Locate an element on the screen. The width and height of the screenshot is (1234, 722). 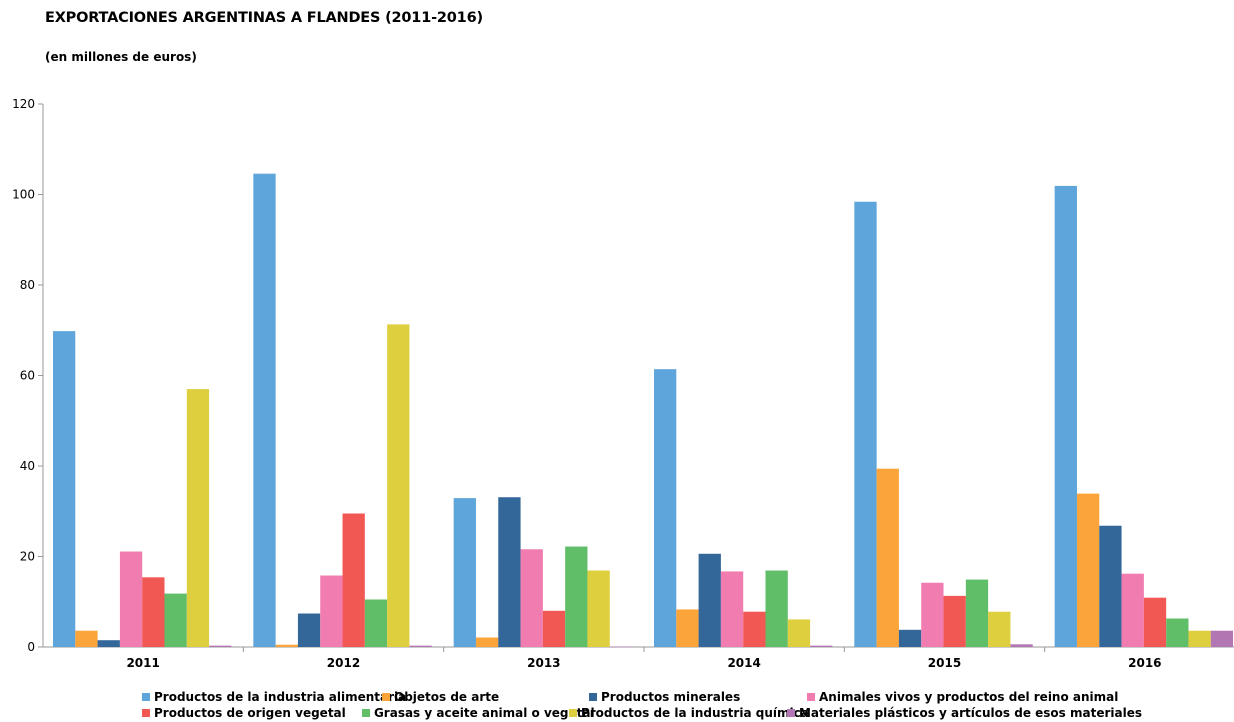
y-tick-label: 40 is located at coordinates (27, 466).